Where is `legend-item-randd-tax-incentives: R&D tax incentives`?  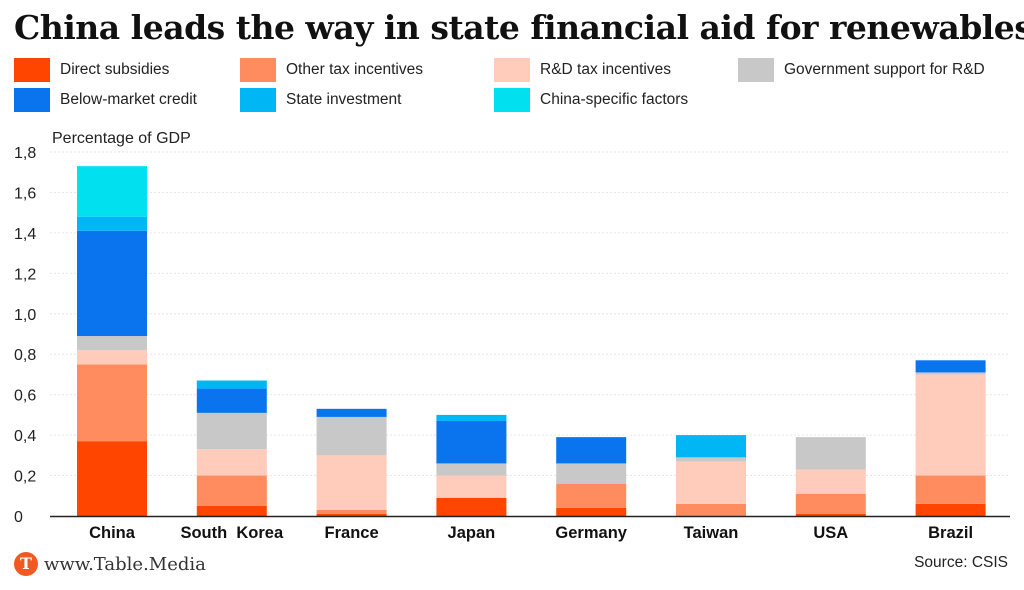
legend-item-randd-tax-incentives: R&D tax incentives is located at coordinates (582, 70).